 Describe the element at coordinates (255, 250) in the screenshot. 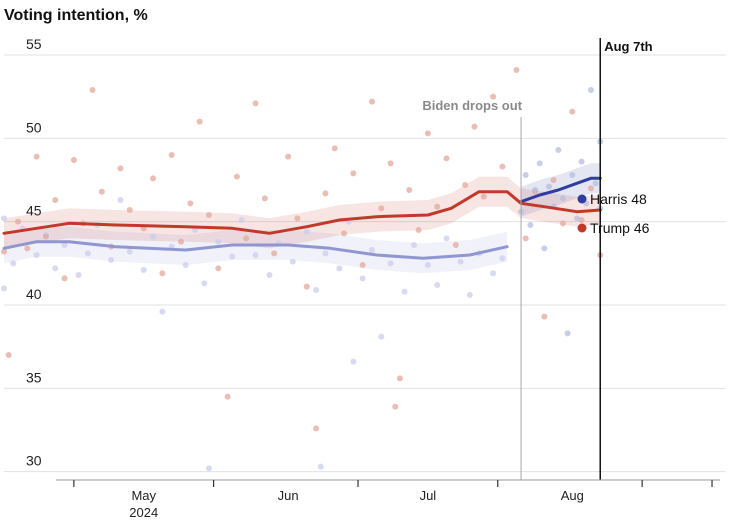

I see `trend-line-biden` at that location.